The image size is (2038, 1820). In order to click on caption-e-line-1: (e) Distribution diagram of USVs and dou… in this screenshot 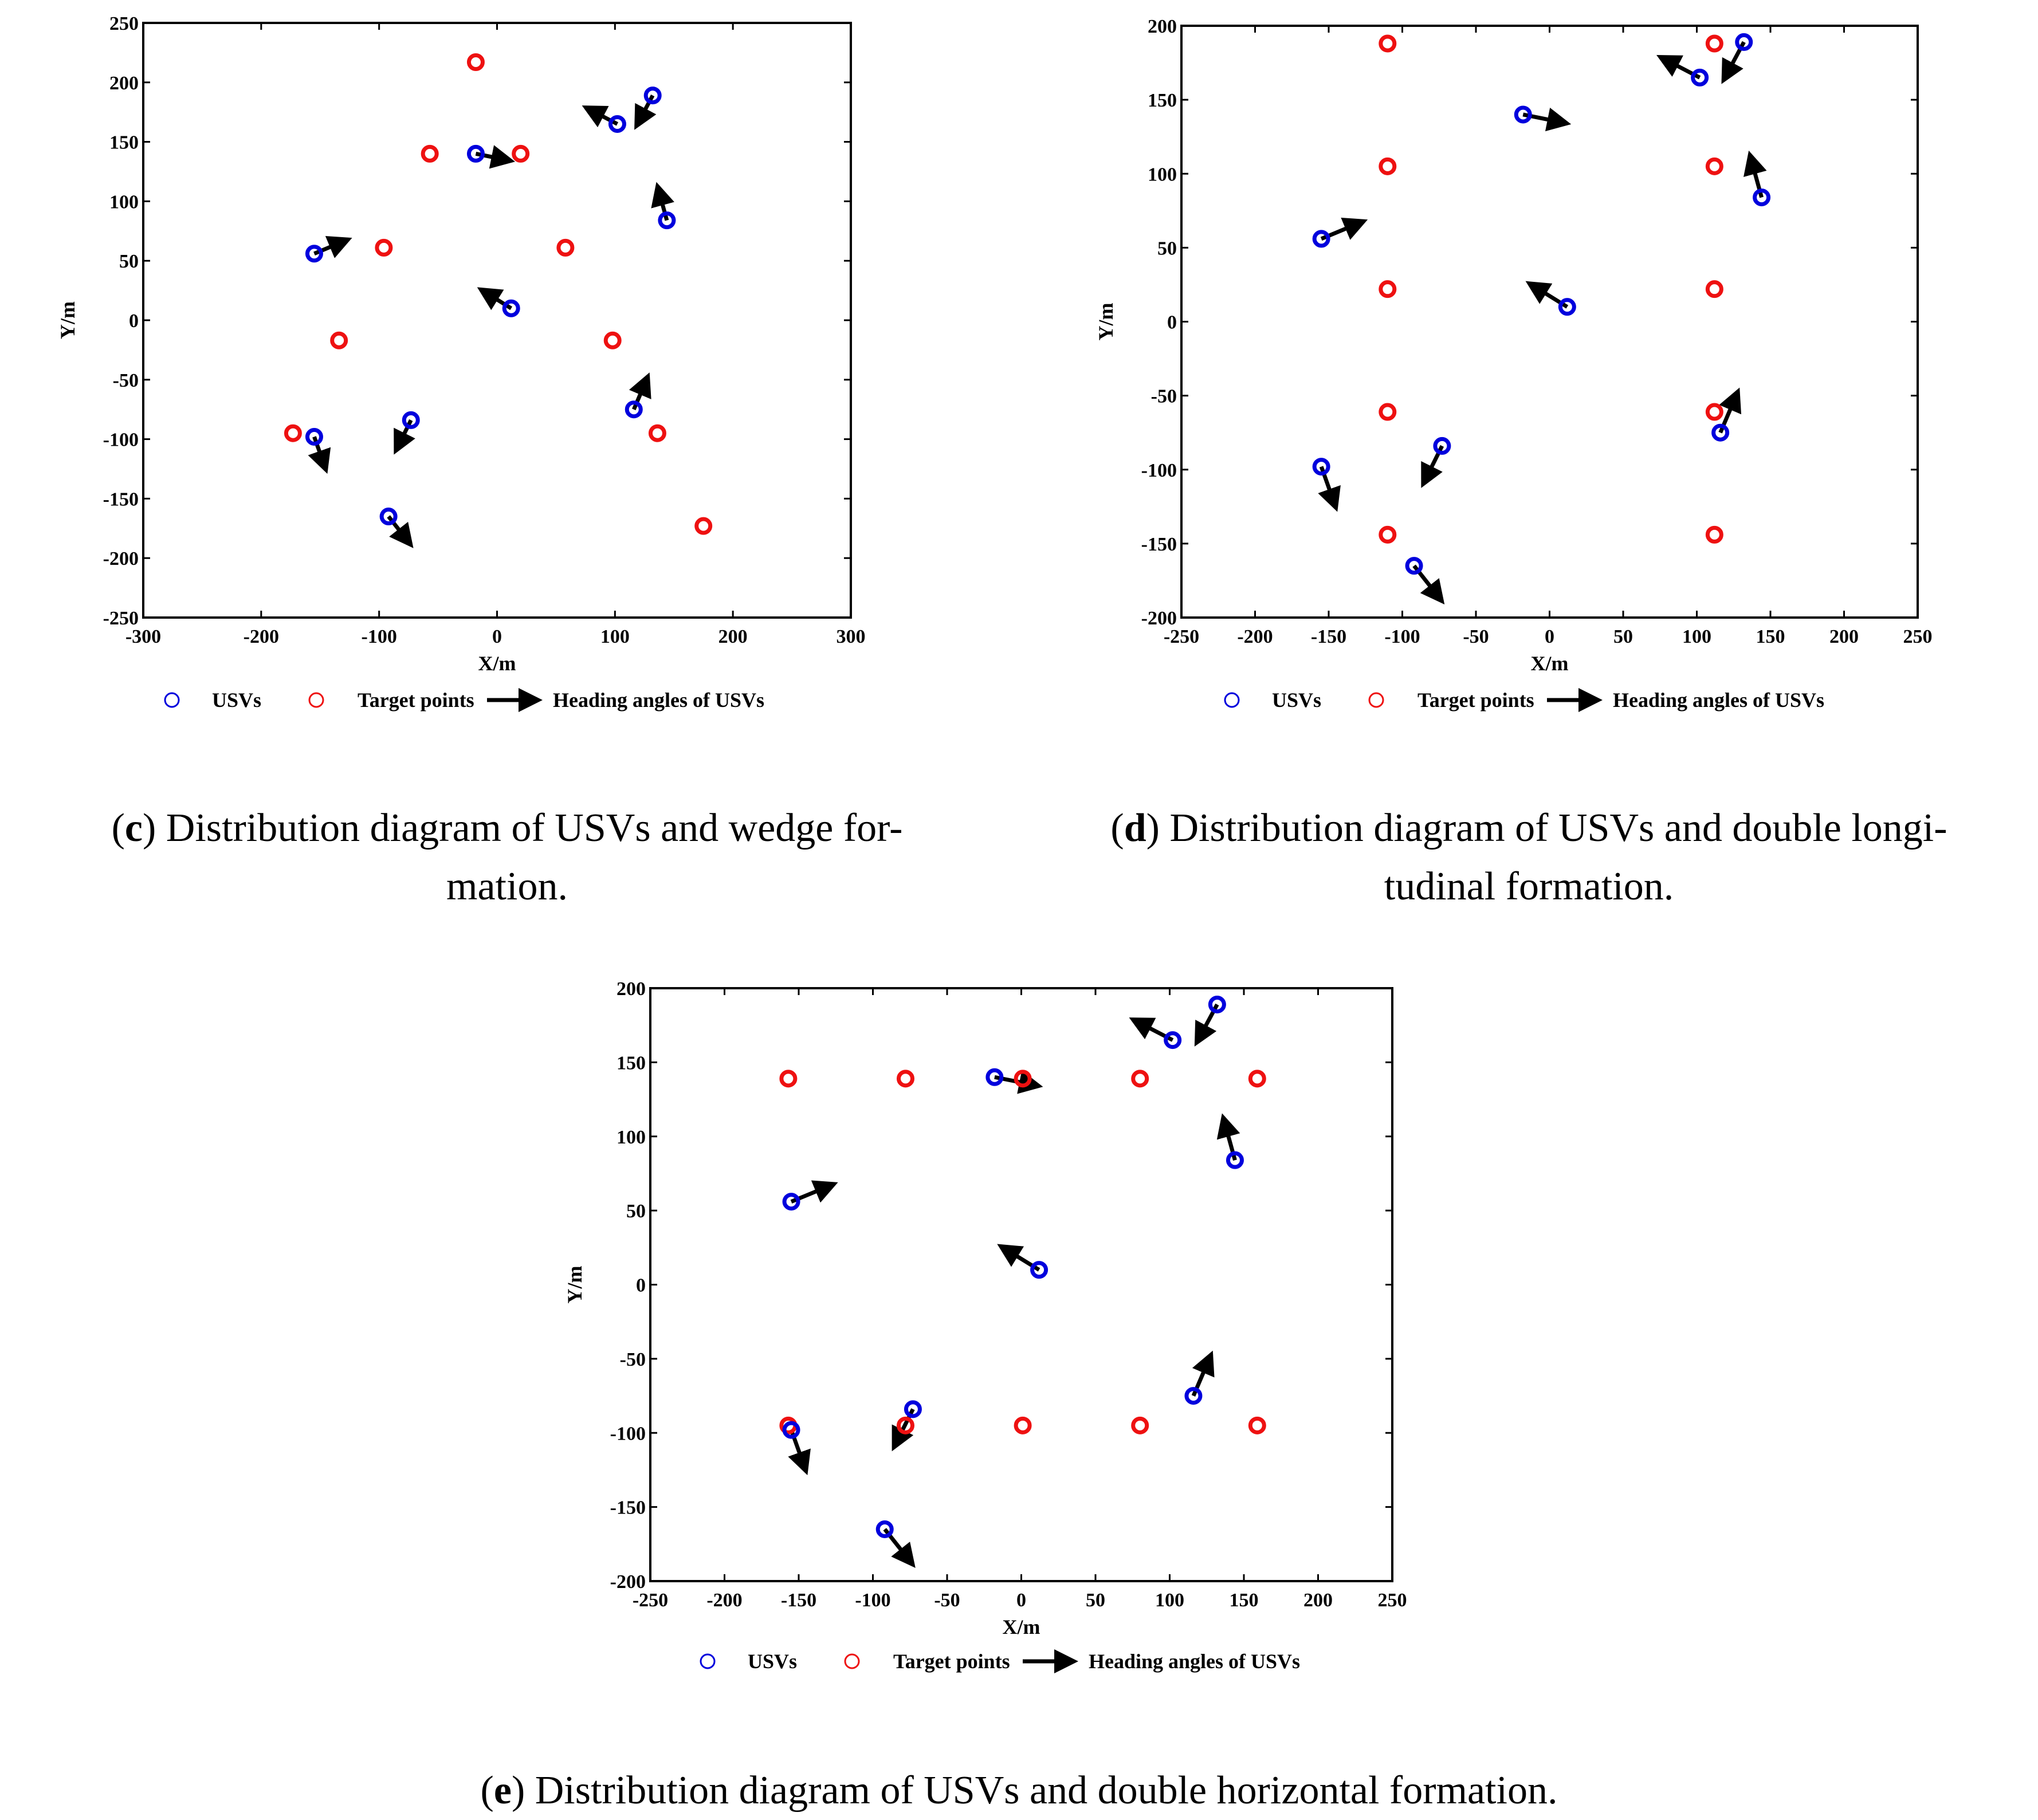, I will do `click(1019, 1790)`.